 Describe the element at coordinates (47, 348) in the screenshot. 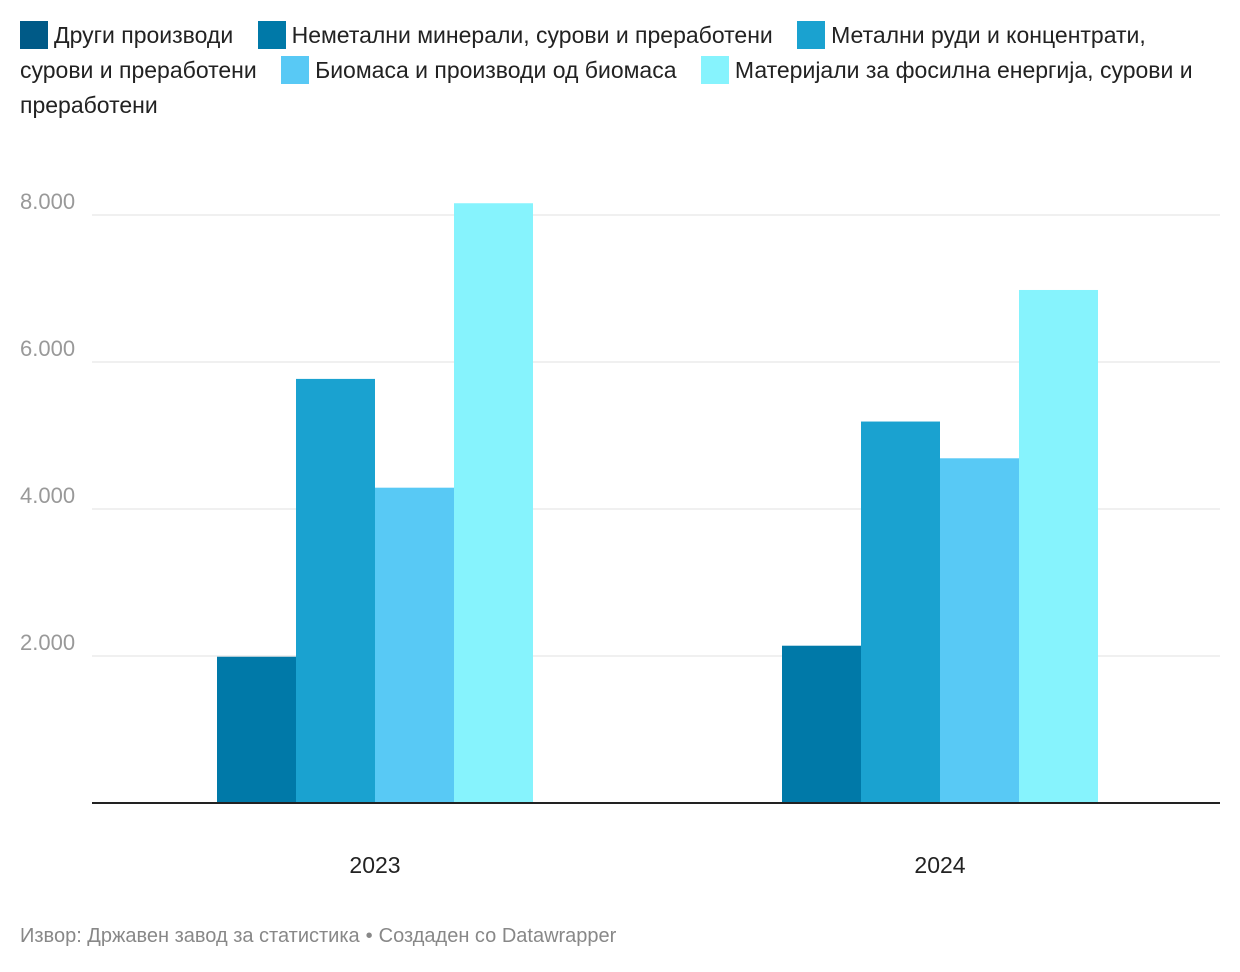

I see `y-tick-label: 6.000` at that location.